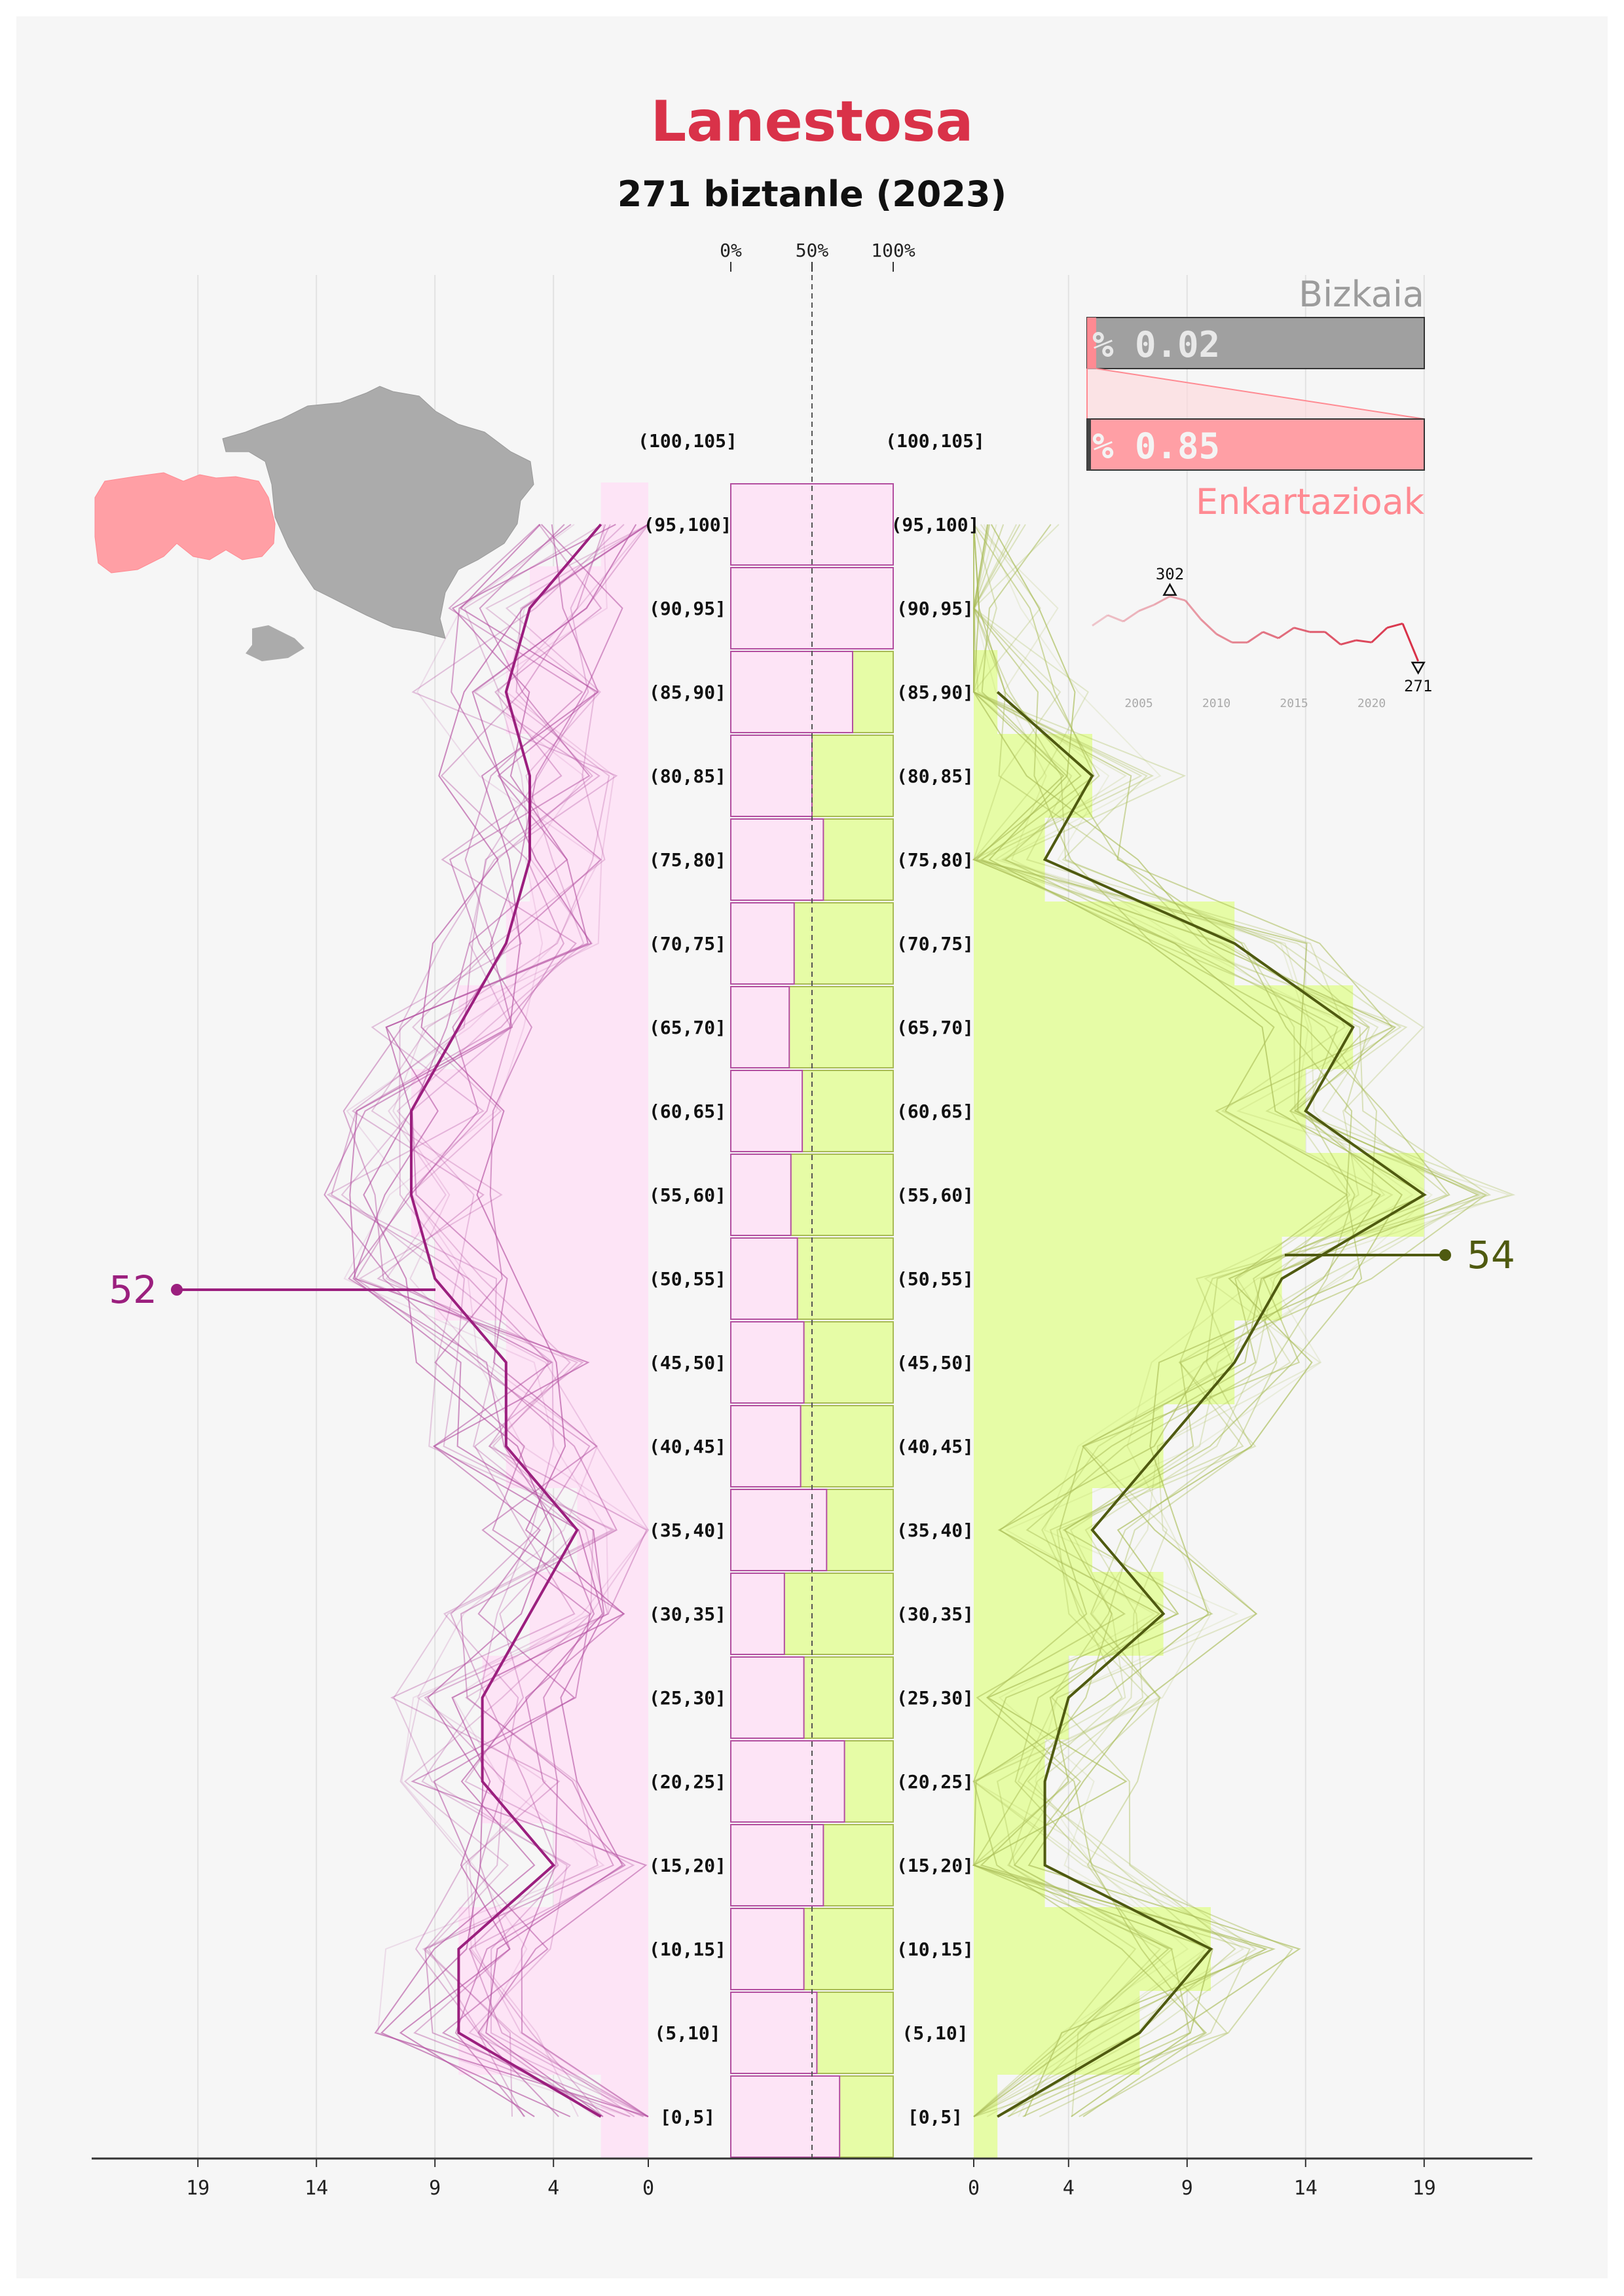 The image size is (1624, 2296). I want to click on female-bars, so click(529, 1321).